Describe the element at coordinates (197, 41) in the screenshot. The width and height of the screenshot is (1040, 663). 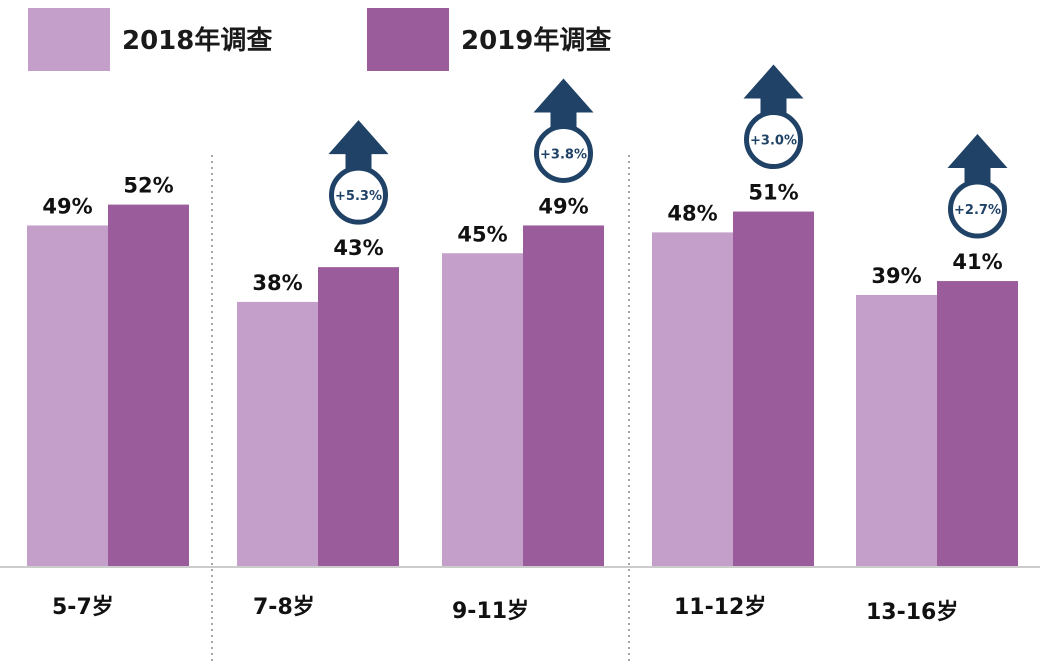
I see `legend-label-2018: 2018年调查` at that location.